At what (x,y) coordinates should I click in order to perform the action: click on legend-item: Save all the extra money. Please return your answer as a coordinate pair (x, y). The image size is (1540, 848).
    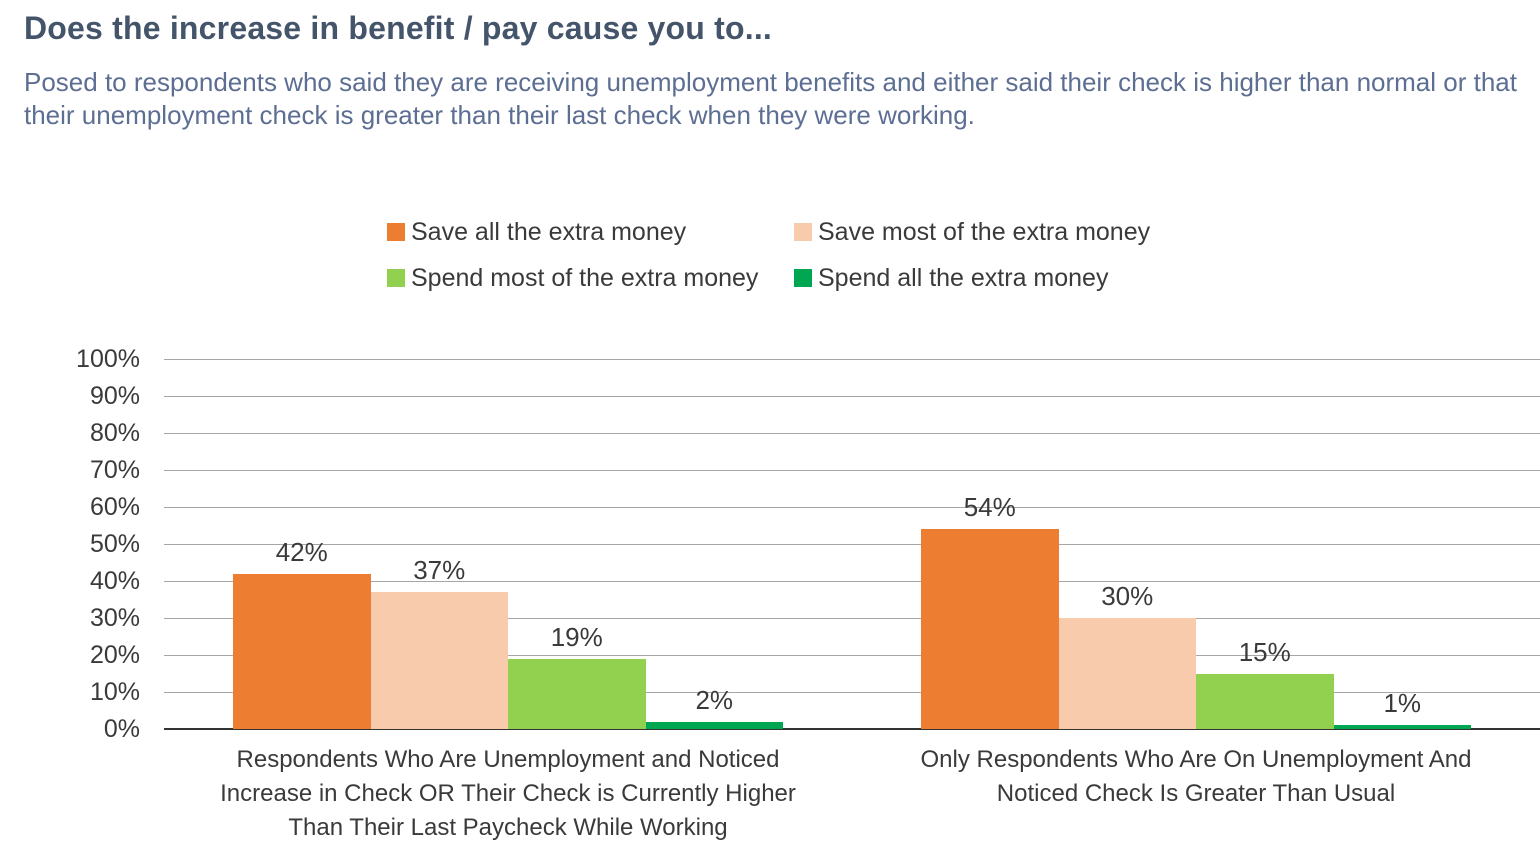
    Looking at the image, I should click on (537, 231).